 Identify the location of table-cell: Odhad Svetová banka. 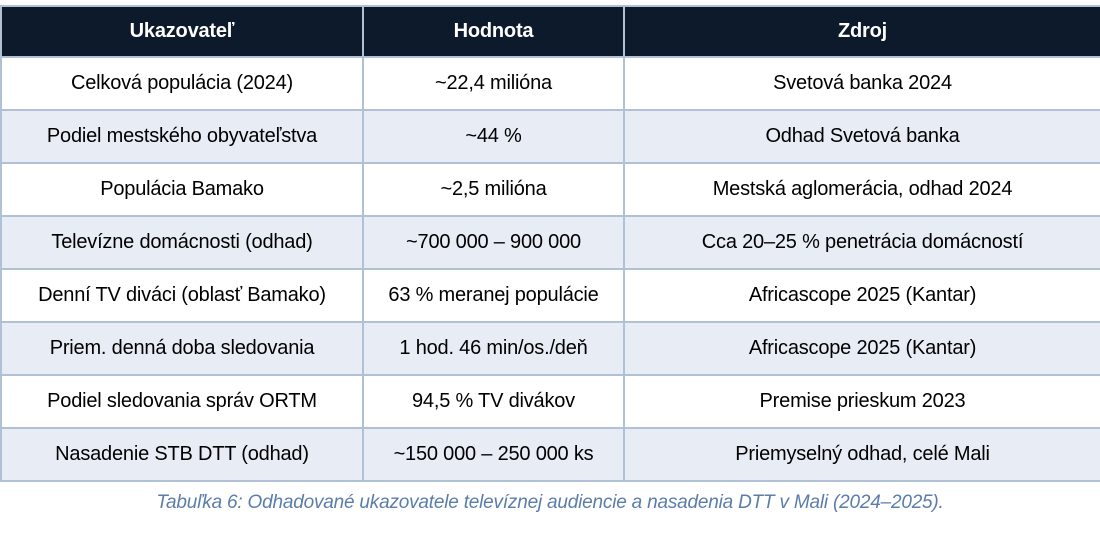
(861, 136).